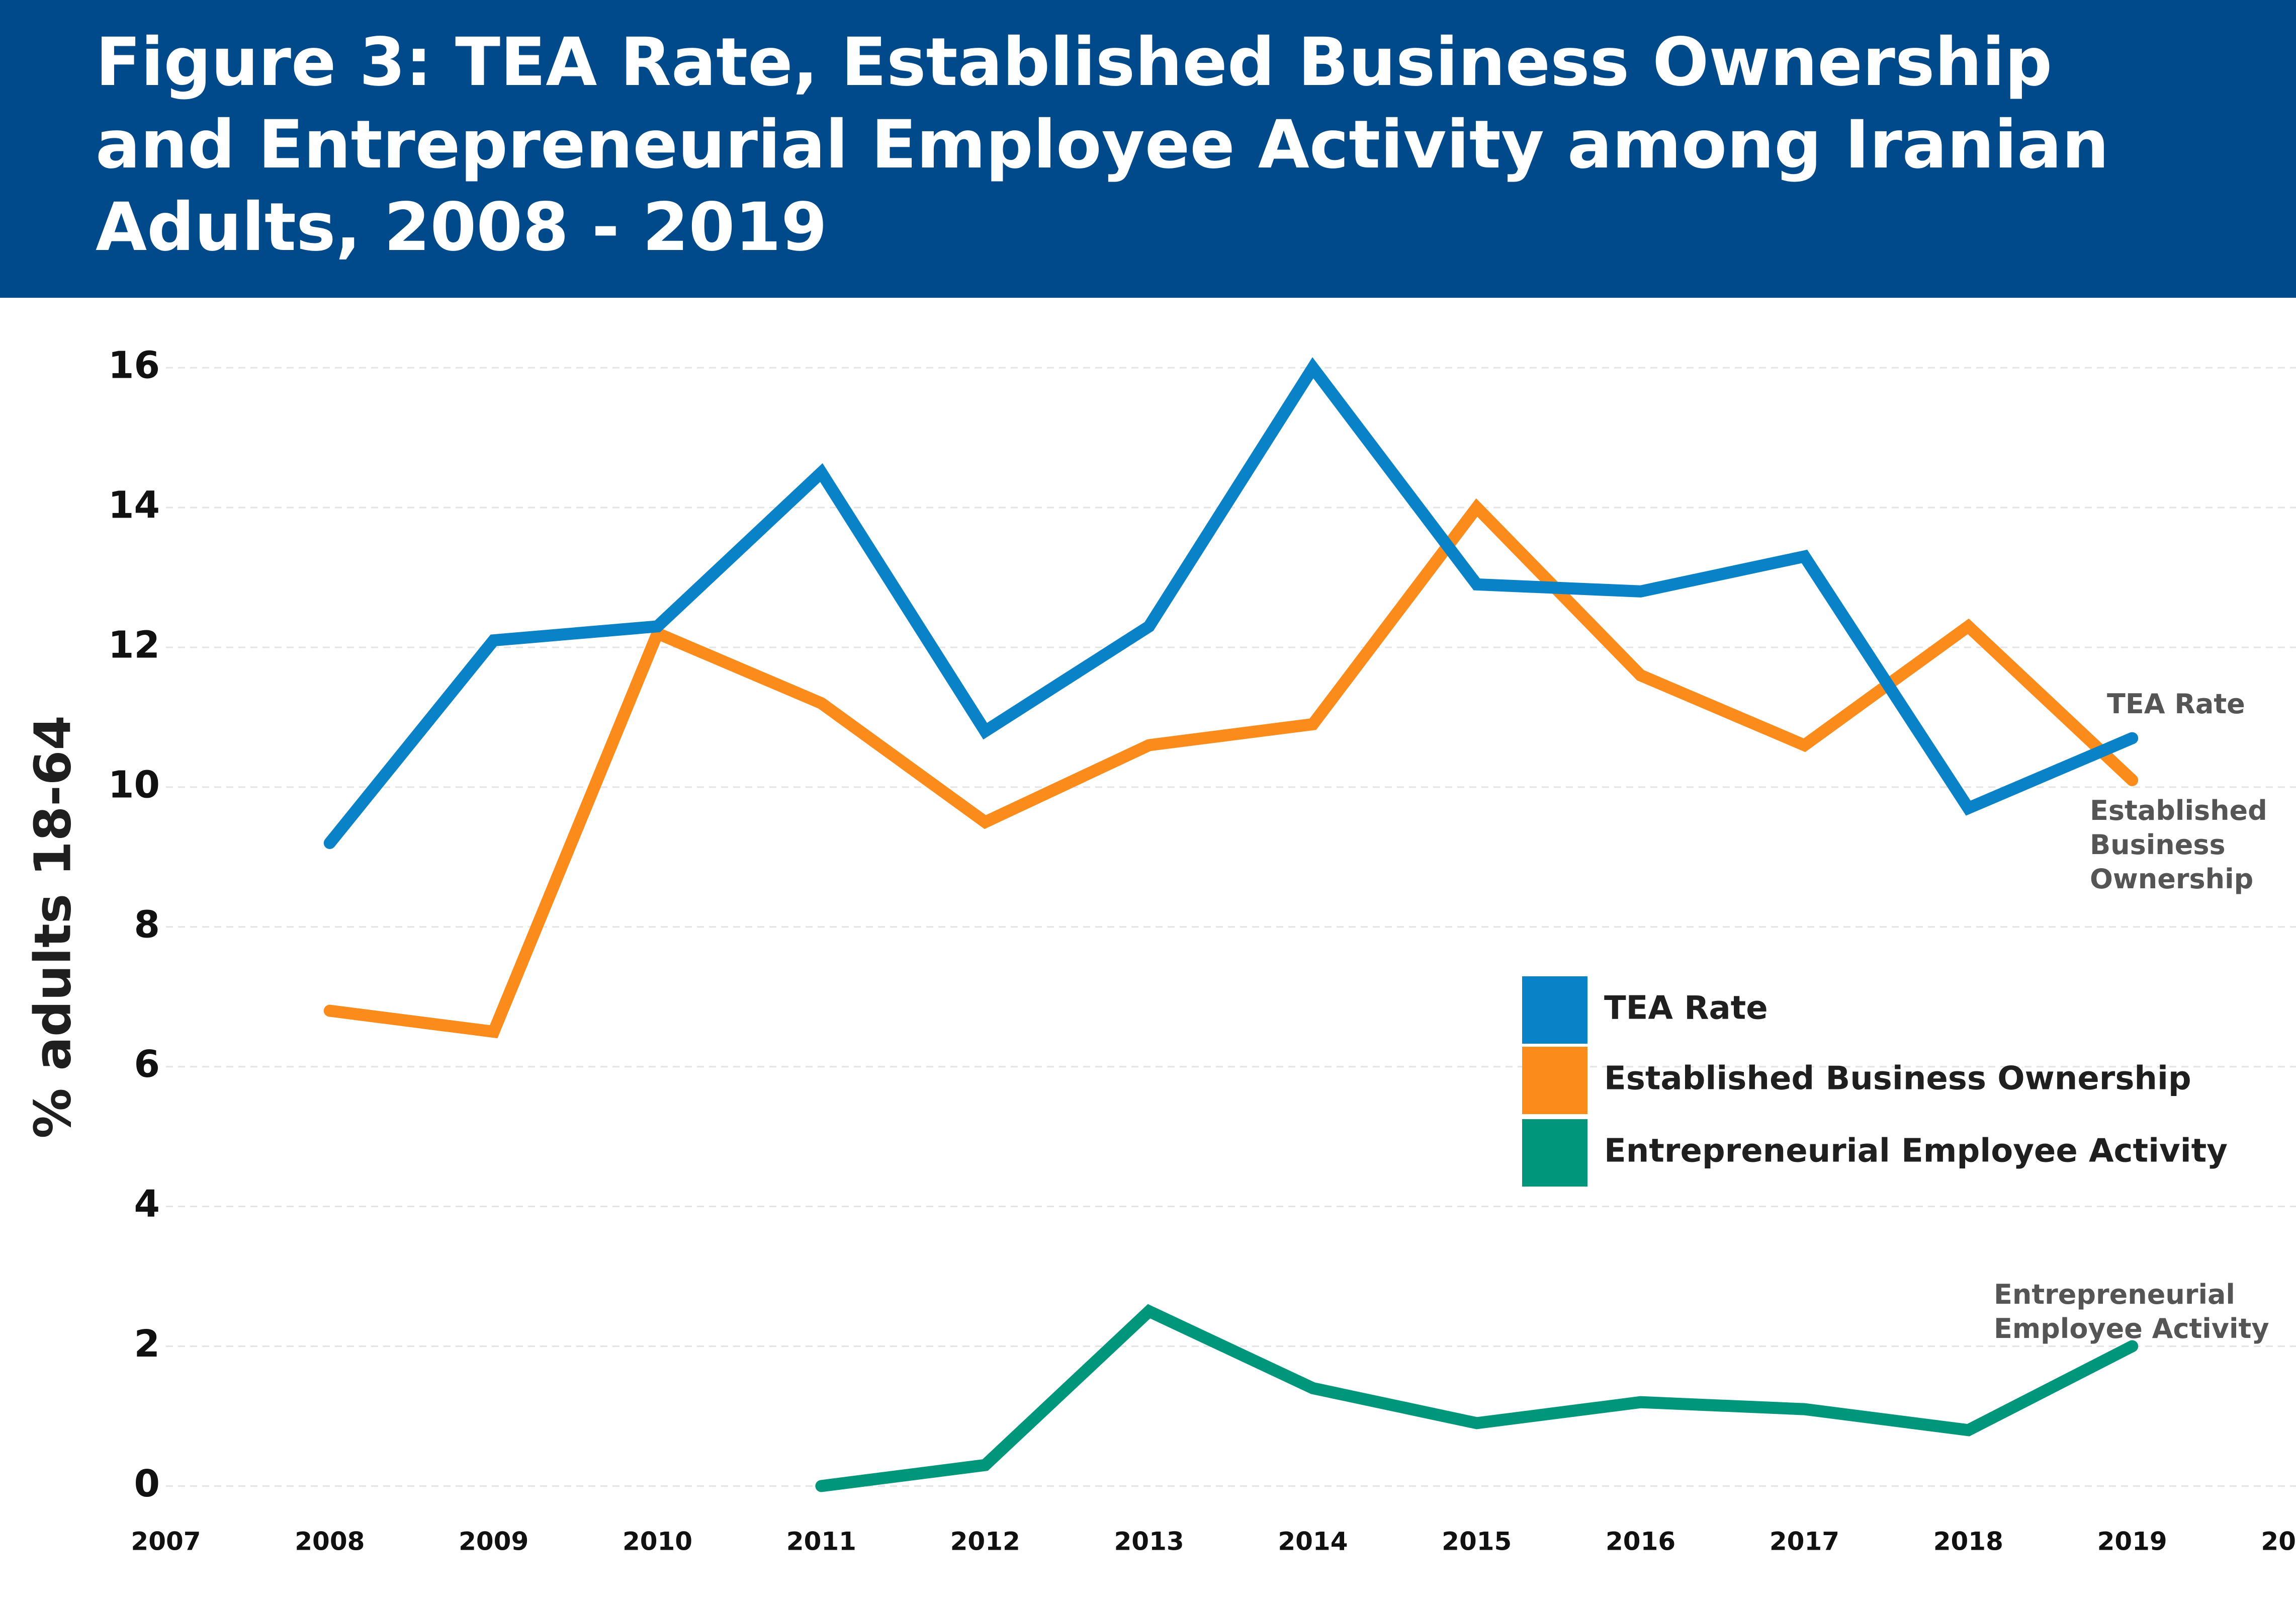 The height and width of the screenshot is (1599, 2296). Describe the element at coordinates (2176, 704) in the screenshot. I see `end-label-tea-rate: TEA Rate` at that location.